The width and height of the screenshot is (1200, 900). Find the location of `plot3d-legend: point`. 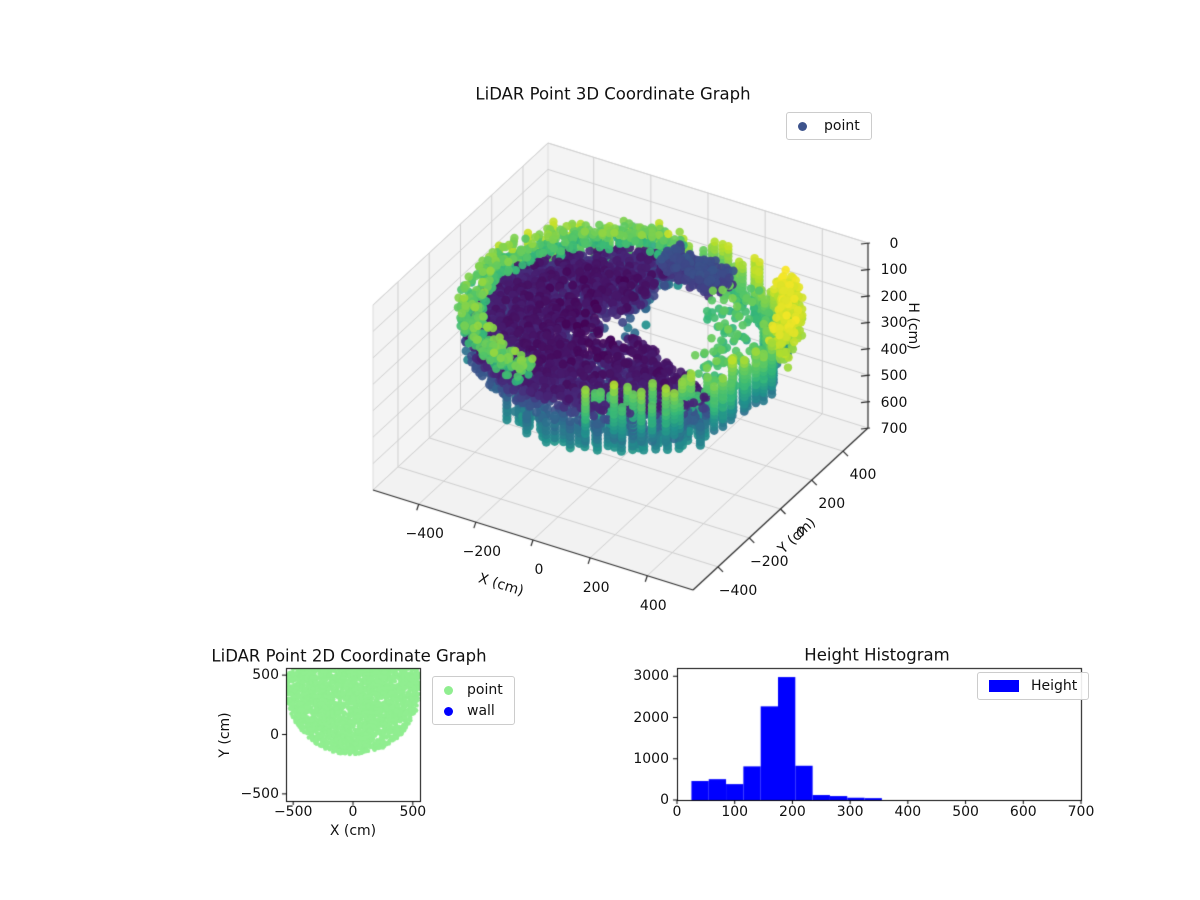

plot3d-legend: point is located at coordinates (829, 126).